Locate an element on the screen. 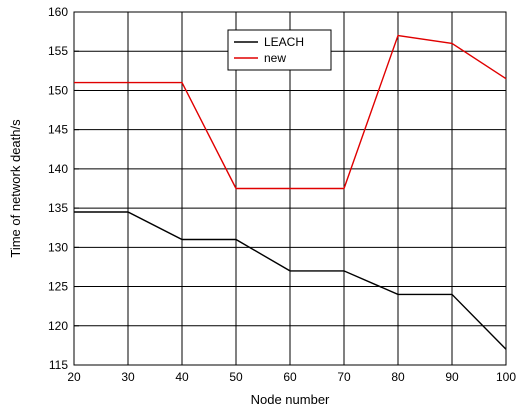  legend: LEACH new is located at coordinates (279, 50).